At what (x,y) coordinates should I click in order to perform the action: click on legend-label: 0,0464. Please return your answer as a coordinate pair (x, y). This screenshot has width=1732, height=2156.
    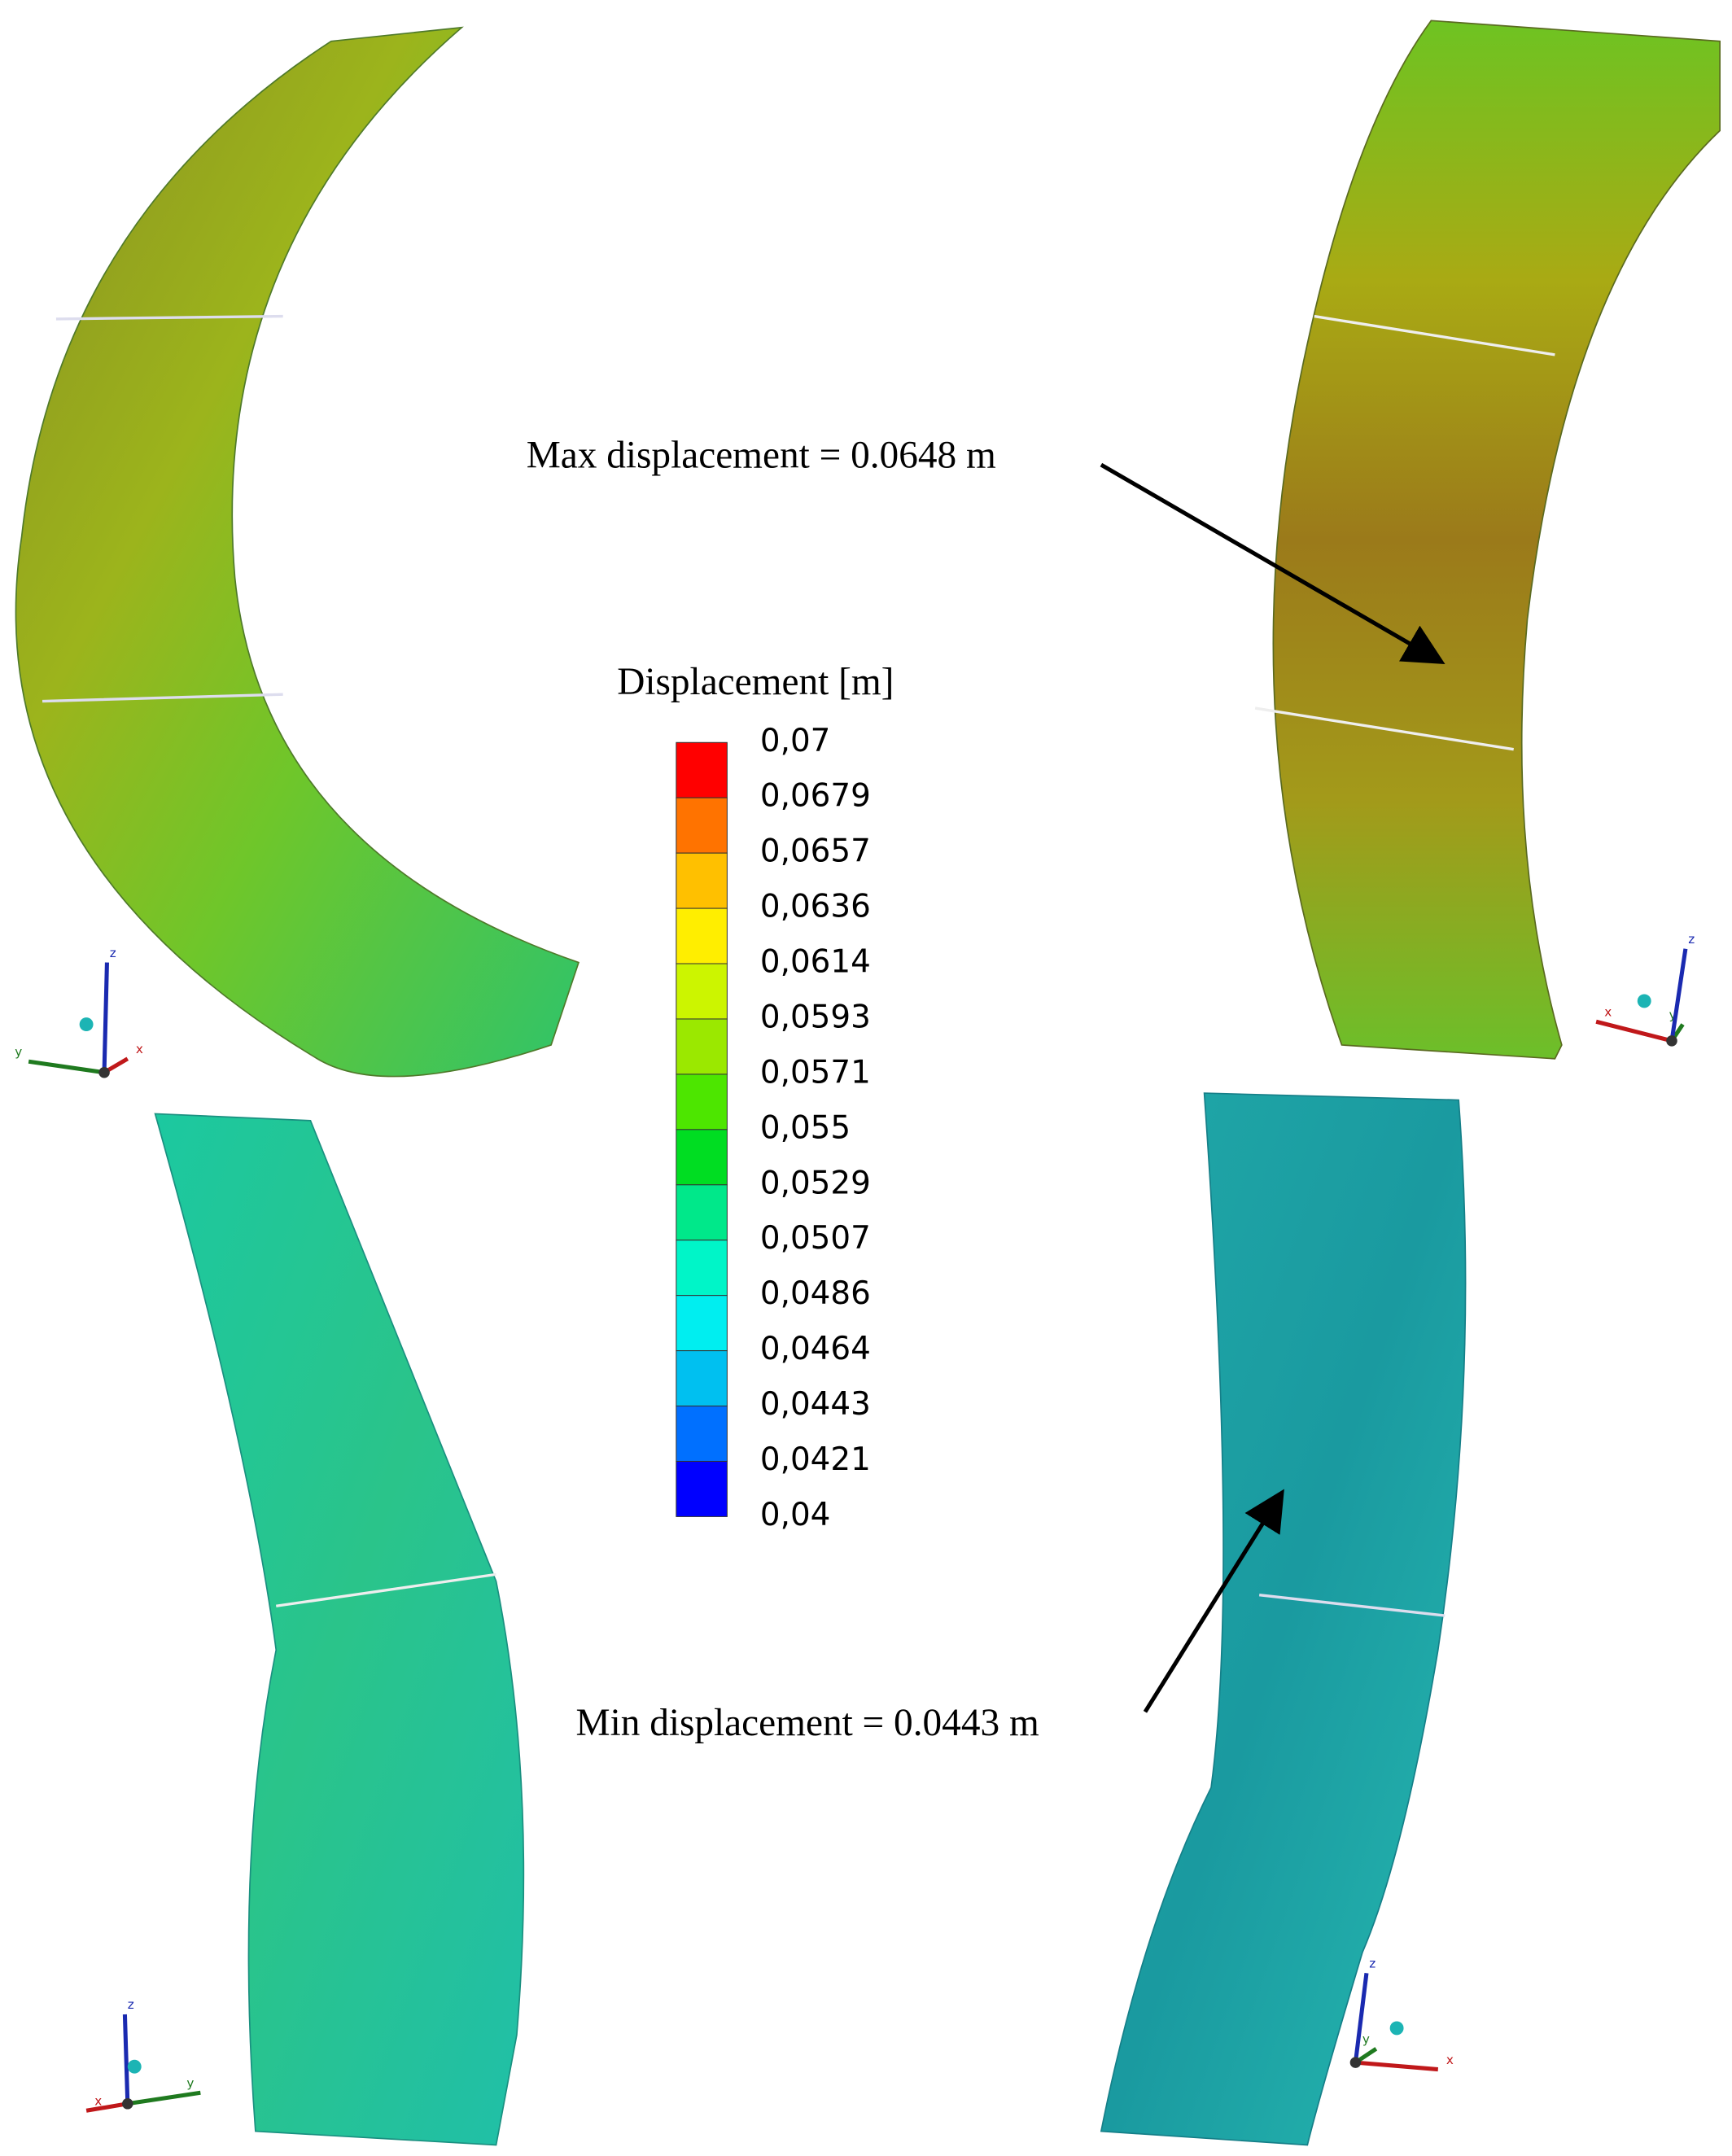
    Looking at the image, I should click on (815, 1349).